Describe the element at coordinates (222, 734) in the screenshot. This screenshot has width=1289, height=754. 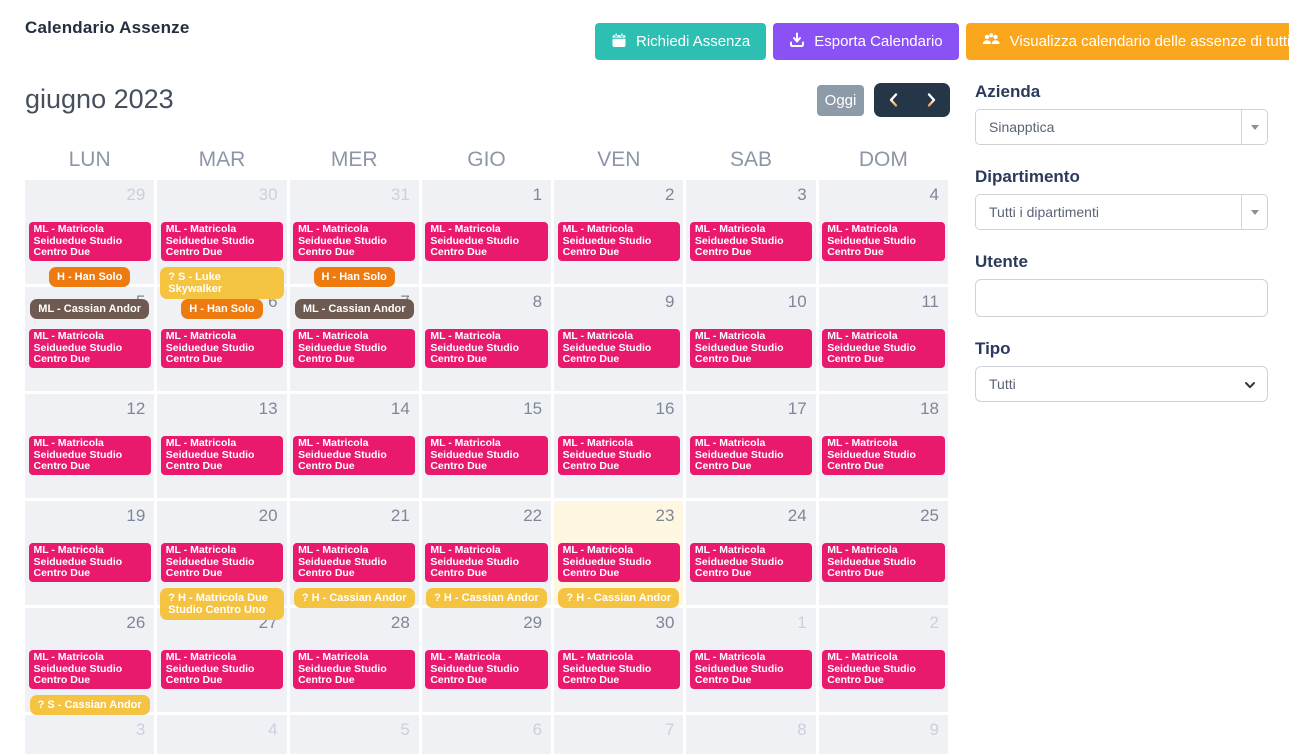
I see `day-cell: 4` at that location.